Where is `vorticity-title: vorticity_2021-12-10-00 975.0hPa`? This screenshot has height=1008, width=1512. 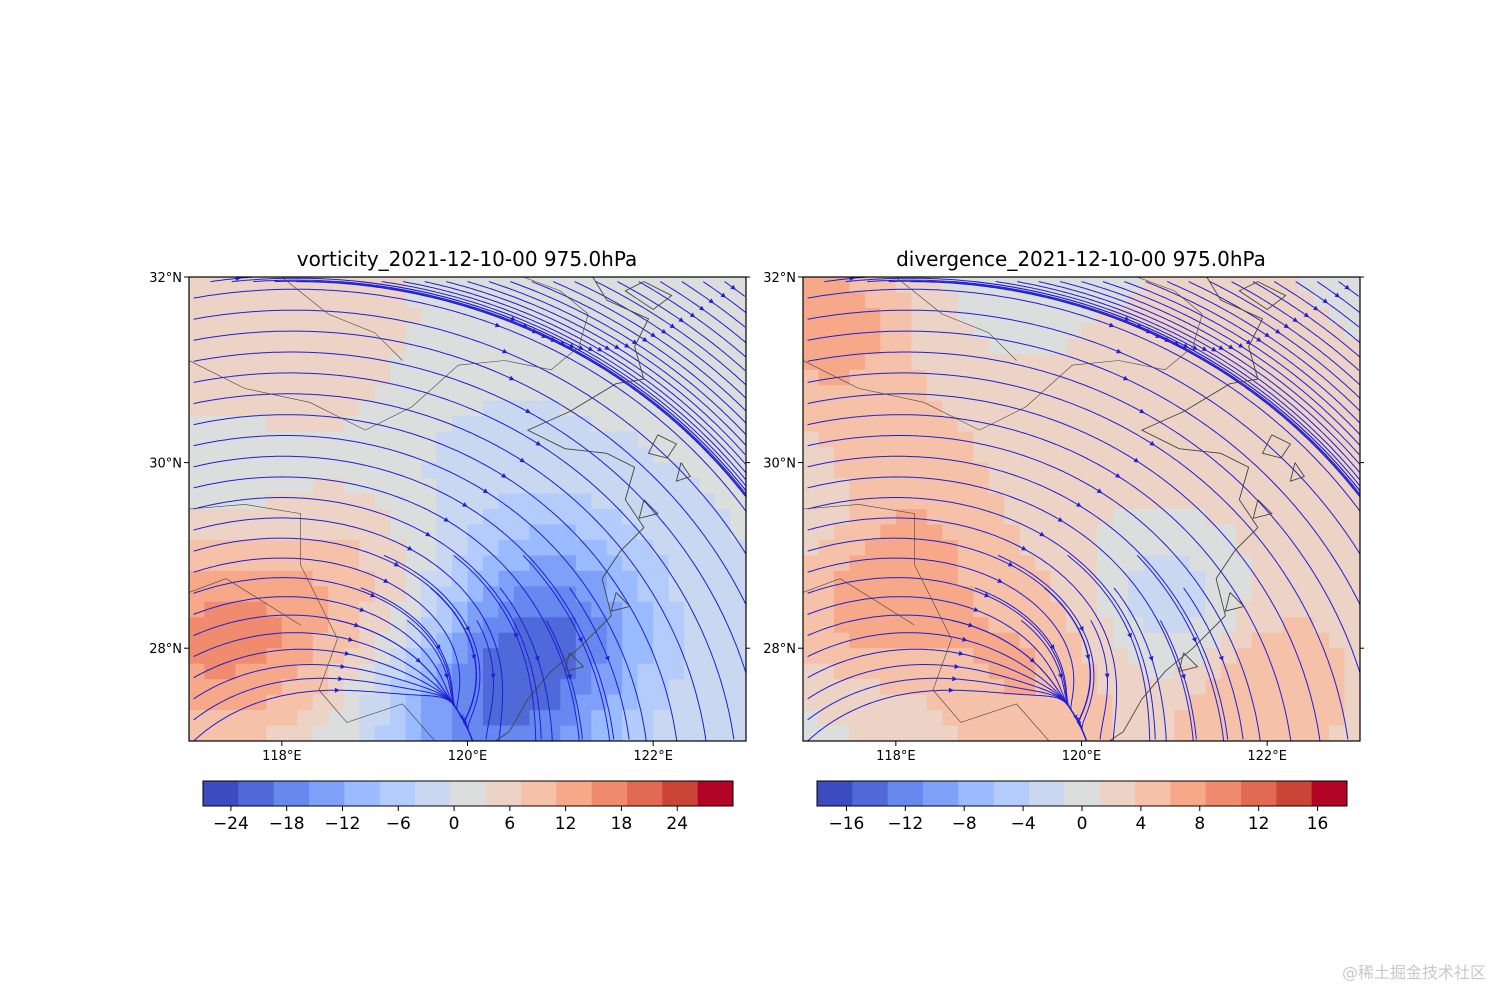
vorticity-title: vorticity_2021-12-10-00 975.0hPa is located at coordinates (467, 259).